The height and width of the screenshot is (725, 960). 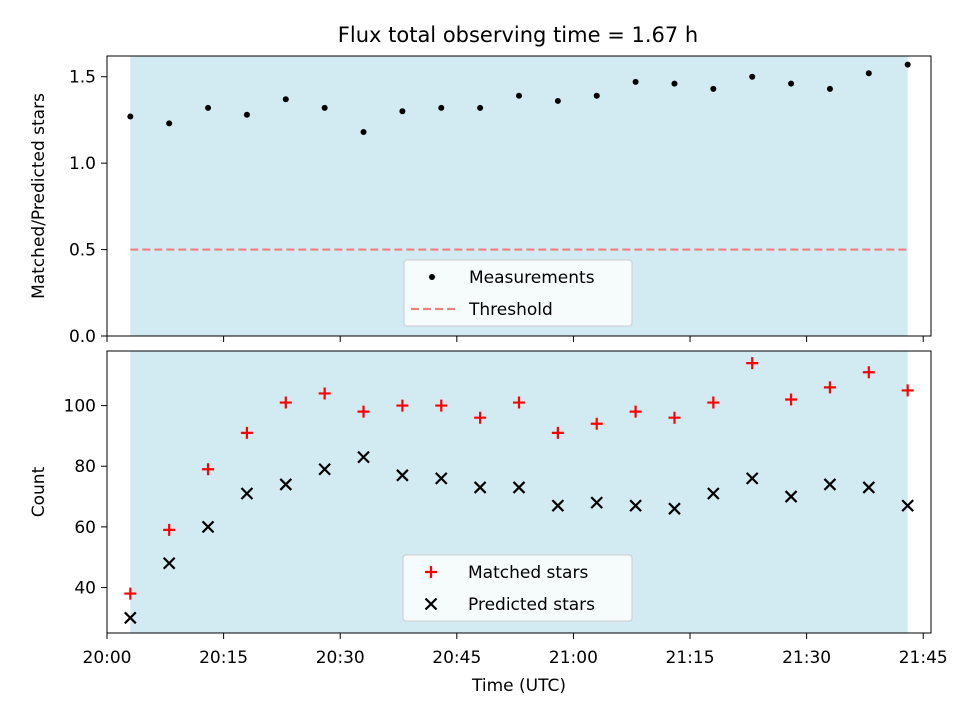 What do you see at coordinates (223, 658) in the screenshot?
I see `bottom-xtick-label: 20:15` at bounding box center [223, 658].